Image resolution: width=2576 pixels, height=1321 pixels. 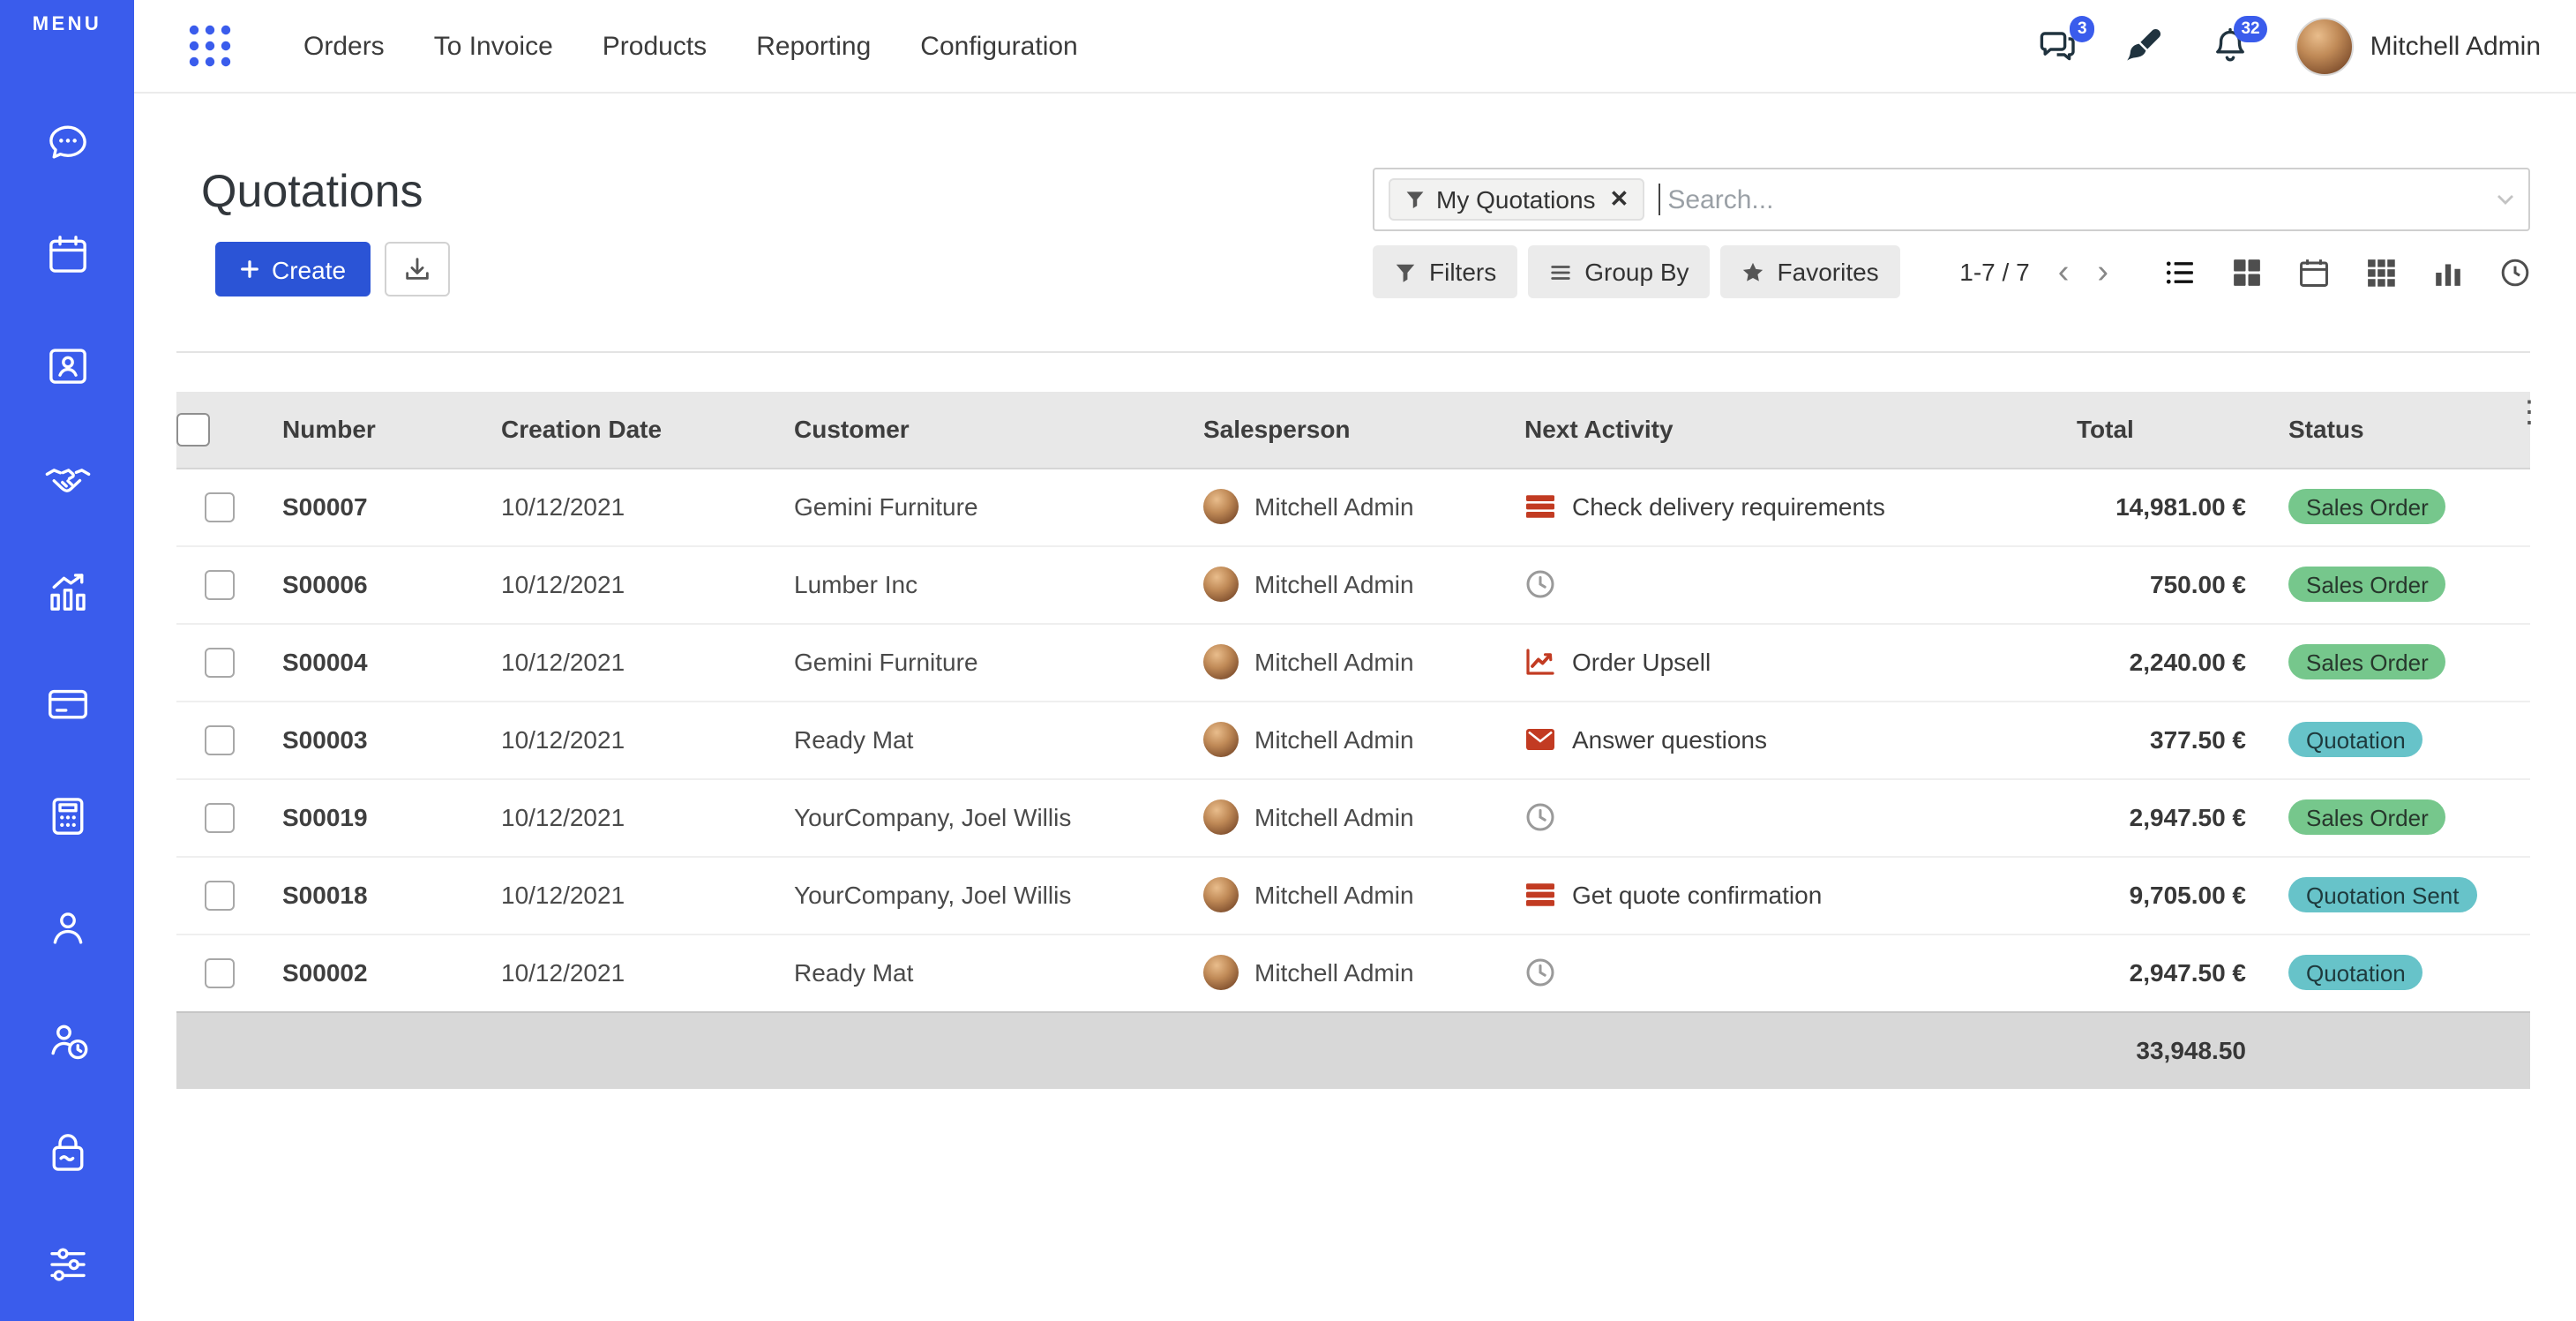 I want to click on nav-products: Products, so click(x=655, y=46).